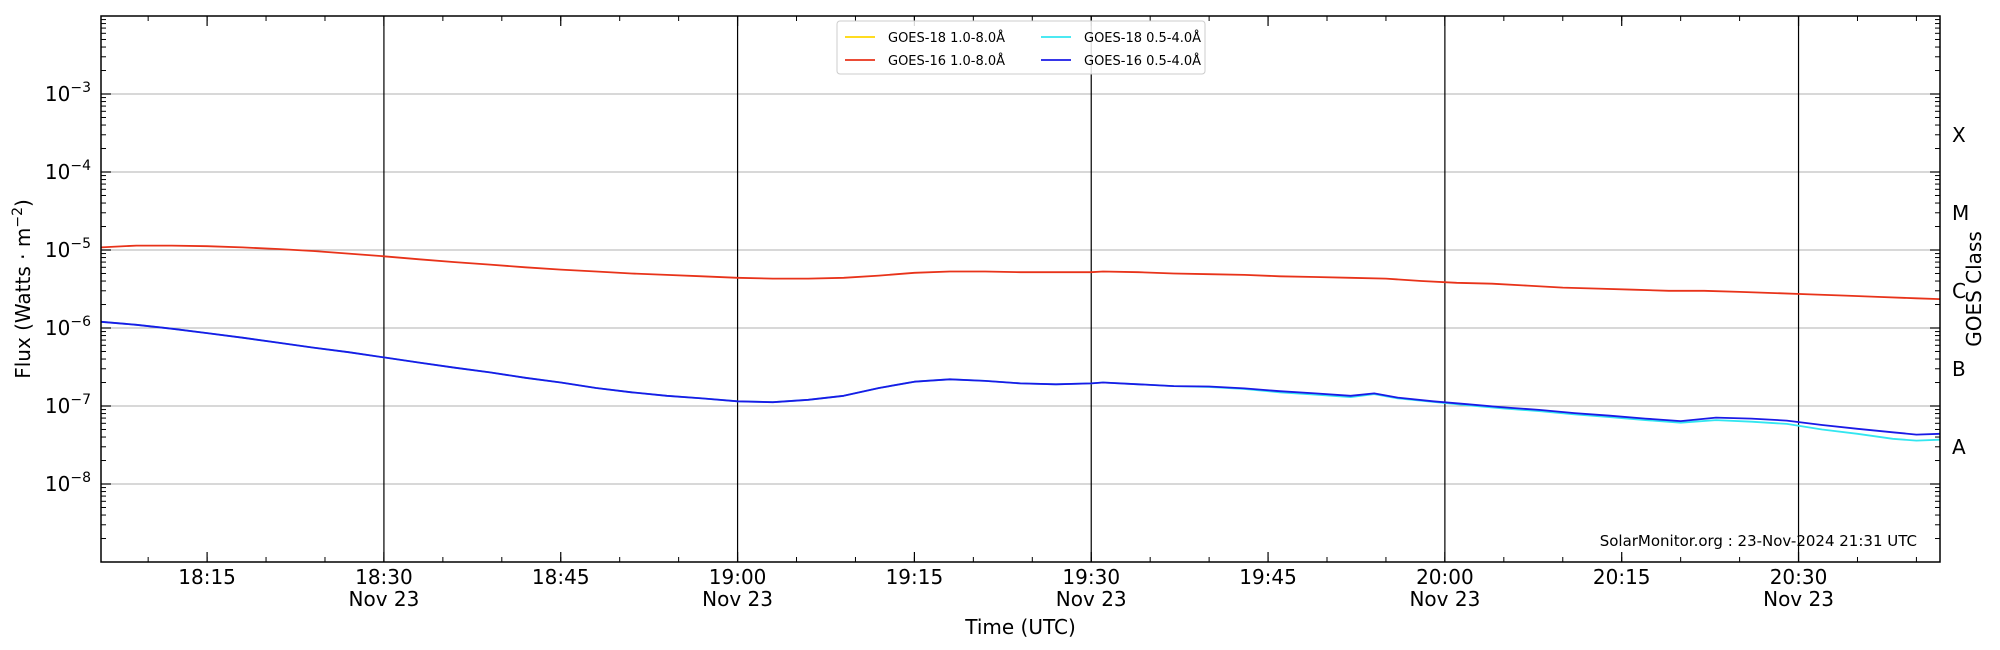 The image size is (2000, 650). What do you see at coordinates (80, 478) in the screenshot?
I see `y-tick-exponent: −8` at bounding box center [80, 478].